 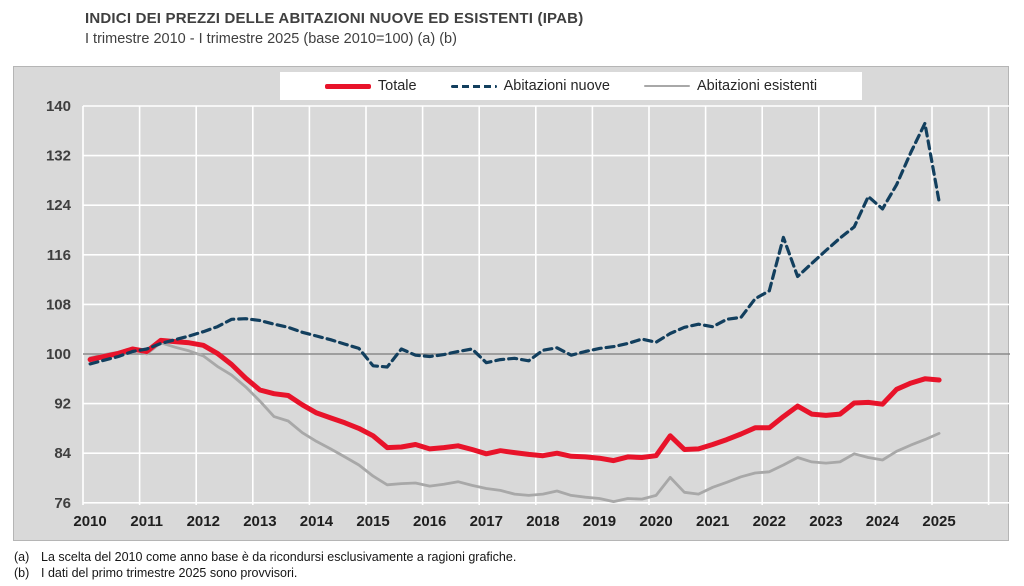 What do you see at coordinates (486, 521) in the screenshot?
I see `x-axis-label: 2017` at bounding box center [486, 521].